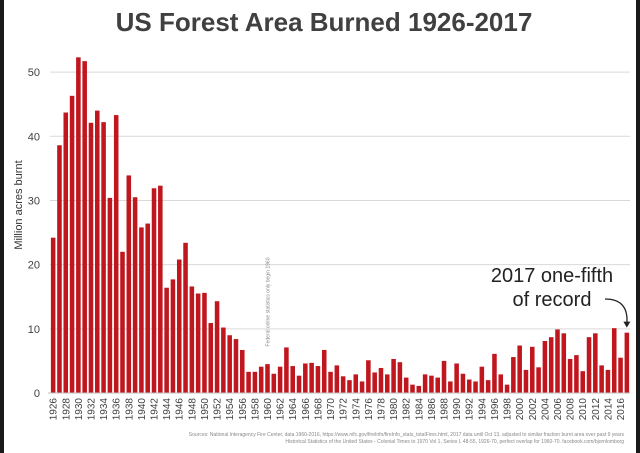 This screenshot has height=453, width=640. I want to click on x-tick-label: 1980, so click(394, 409).